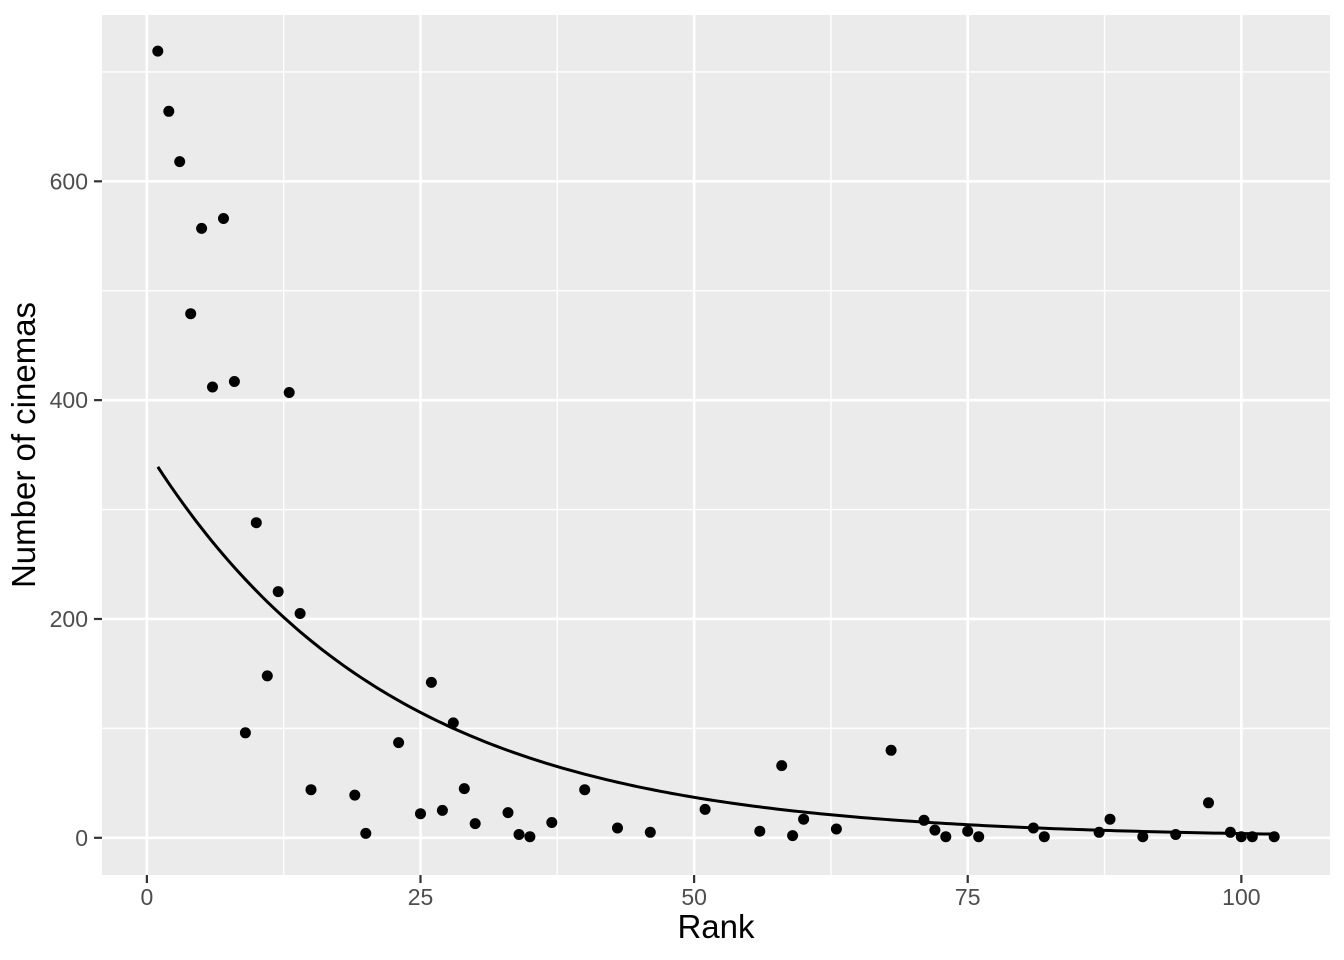 Image resolution: width=1344 pixels, height=960 pixels. What do you see at coordinates (69, 181) in the screenshot?
I see `y-tick-label: 600` at bounding box center [69, 181].